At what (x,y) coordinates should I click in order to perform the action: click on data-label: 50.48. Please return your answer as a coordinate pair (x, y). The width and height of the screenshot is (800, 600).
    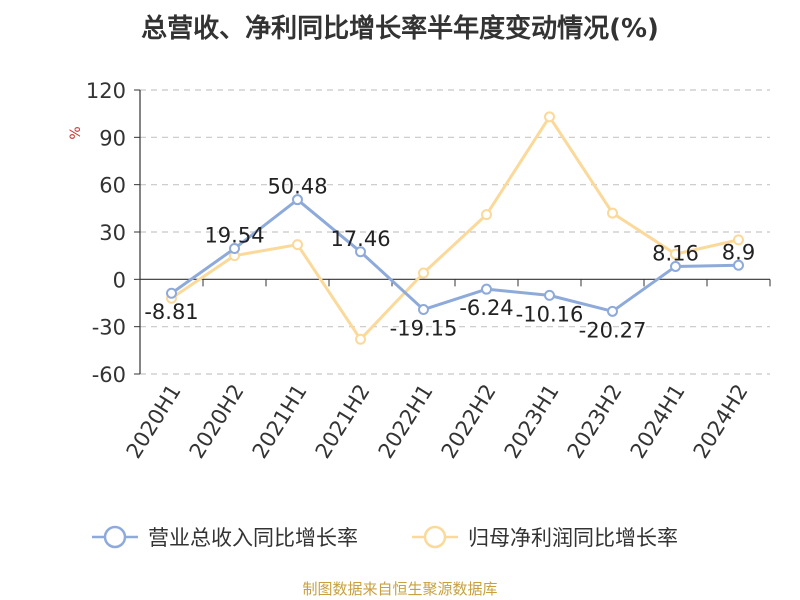
    Looking at the image, I should click on (297, 187).